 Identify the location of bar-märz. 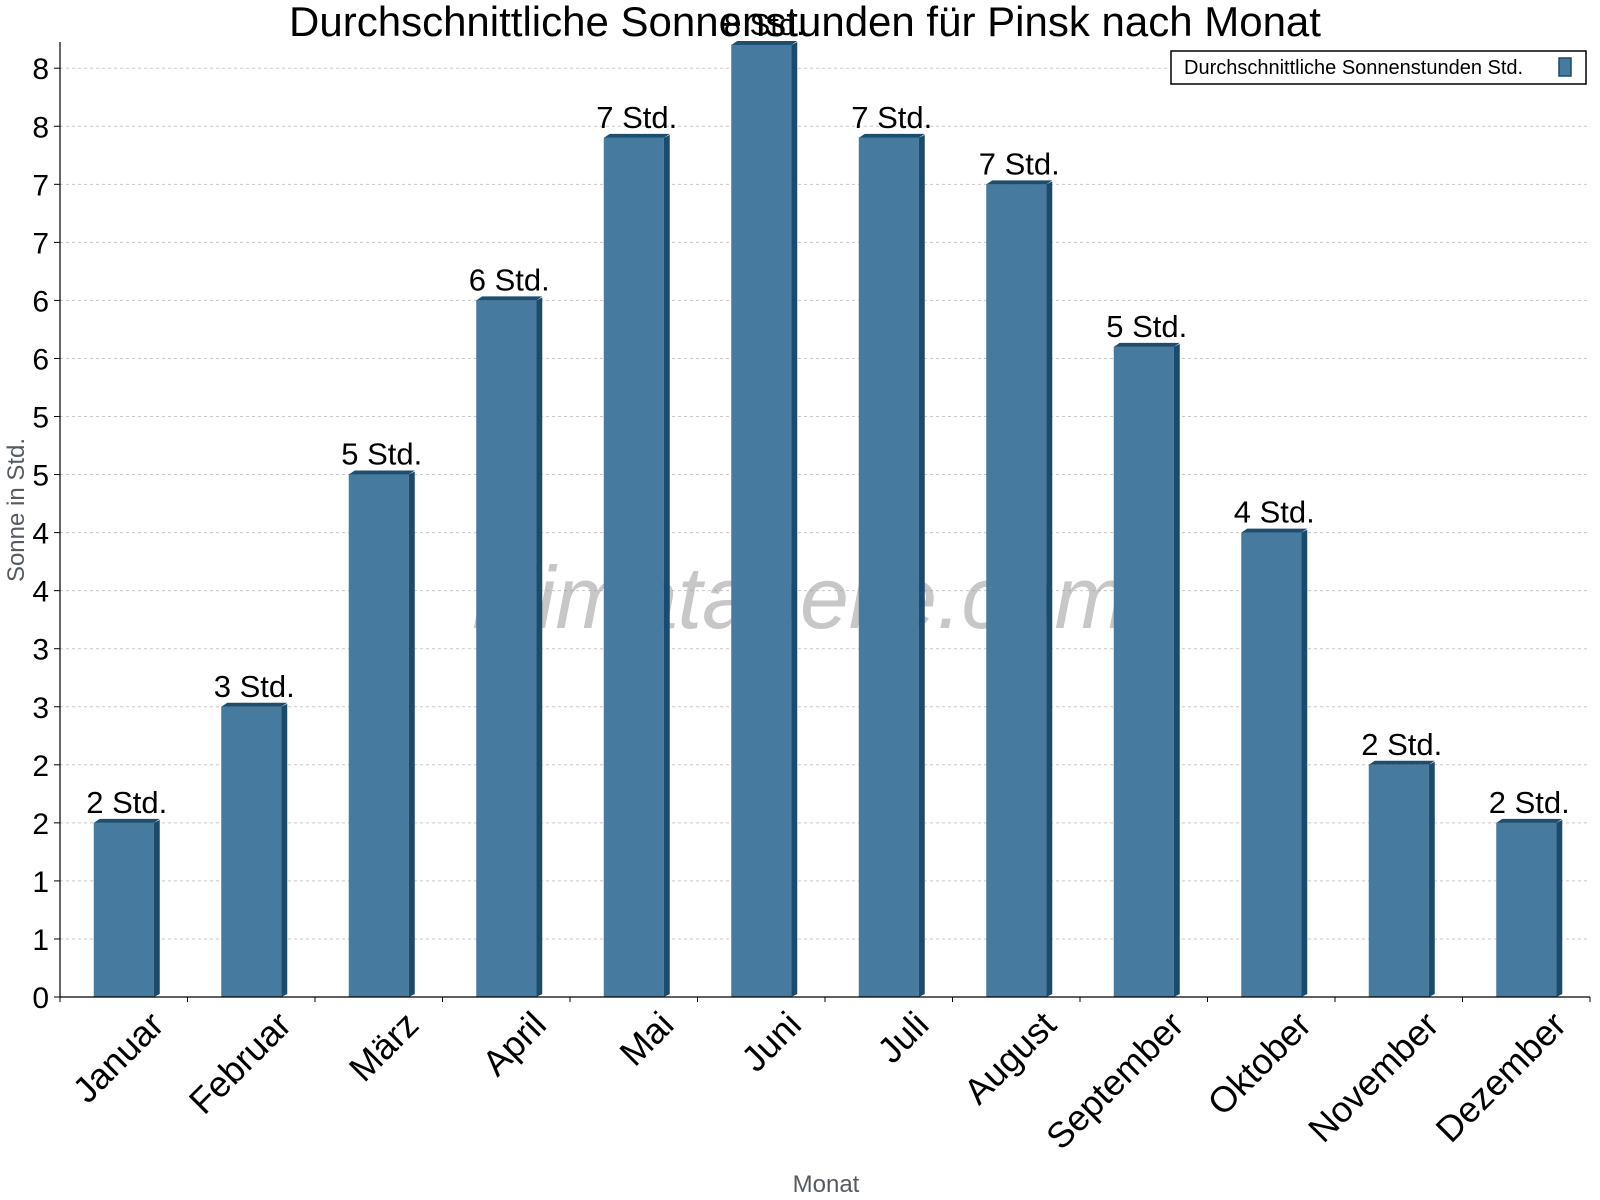
(381, 733).